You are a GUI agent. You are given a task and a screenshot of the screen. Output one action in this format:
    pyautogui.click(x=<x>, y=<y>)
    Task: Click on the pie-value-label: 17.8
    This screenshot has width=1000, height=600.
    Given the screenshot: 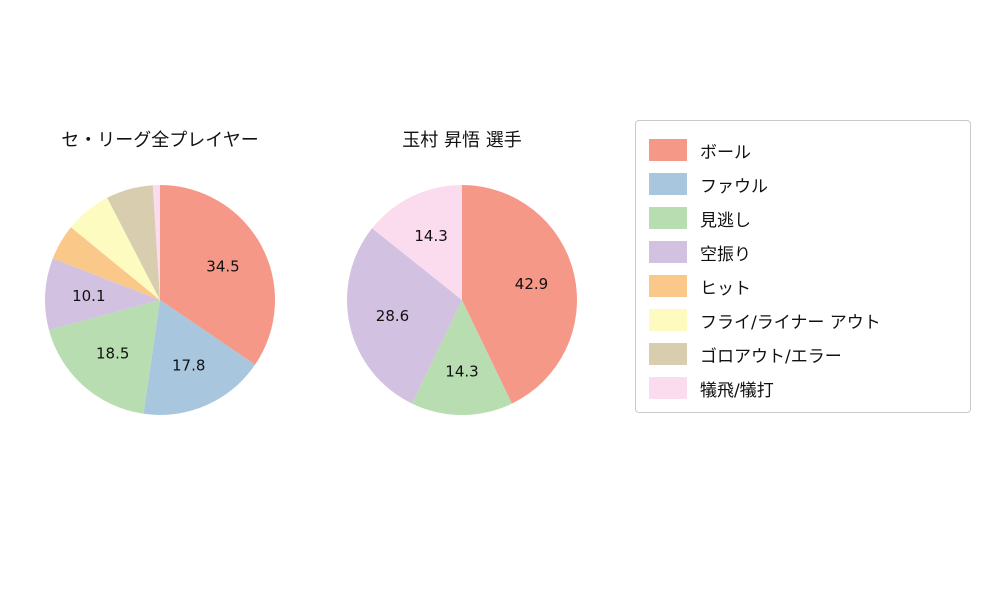 What is the action you would take?
    pyautogui.click(x=188, y=365)
    